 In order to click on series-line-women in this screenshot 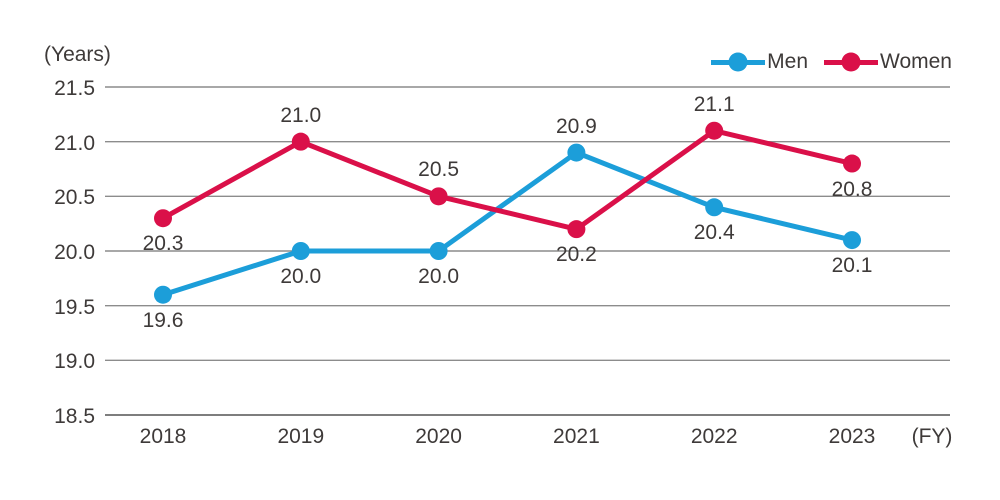, I will do `click(507, 180)`.